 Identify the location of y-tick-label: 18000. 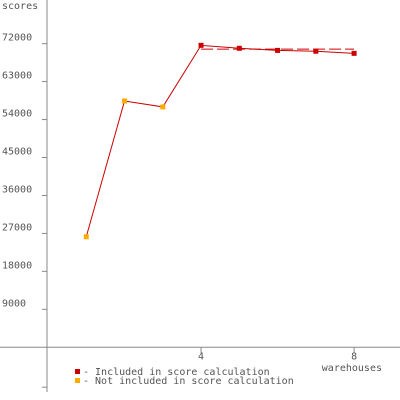
(17, 265).